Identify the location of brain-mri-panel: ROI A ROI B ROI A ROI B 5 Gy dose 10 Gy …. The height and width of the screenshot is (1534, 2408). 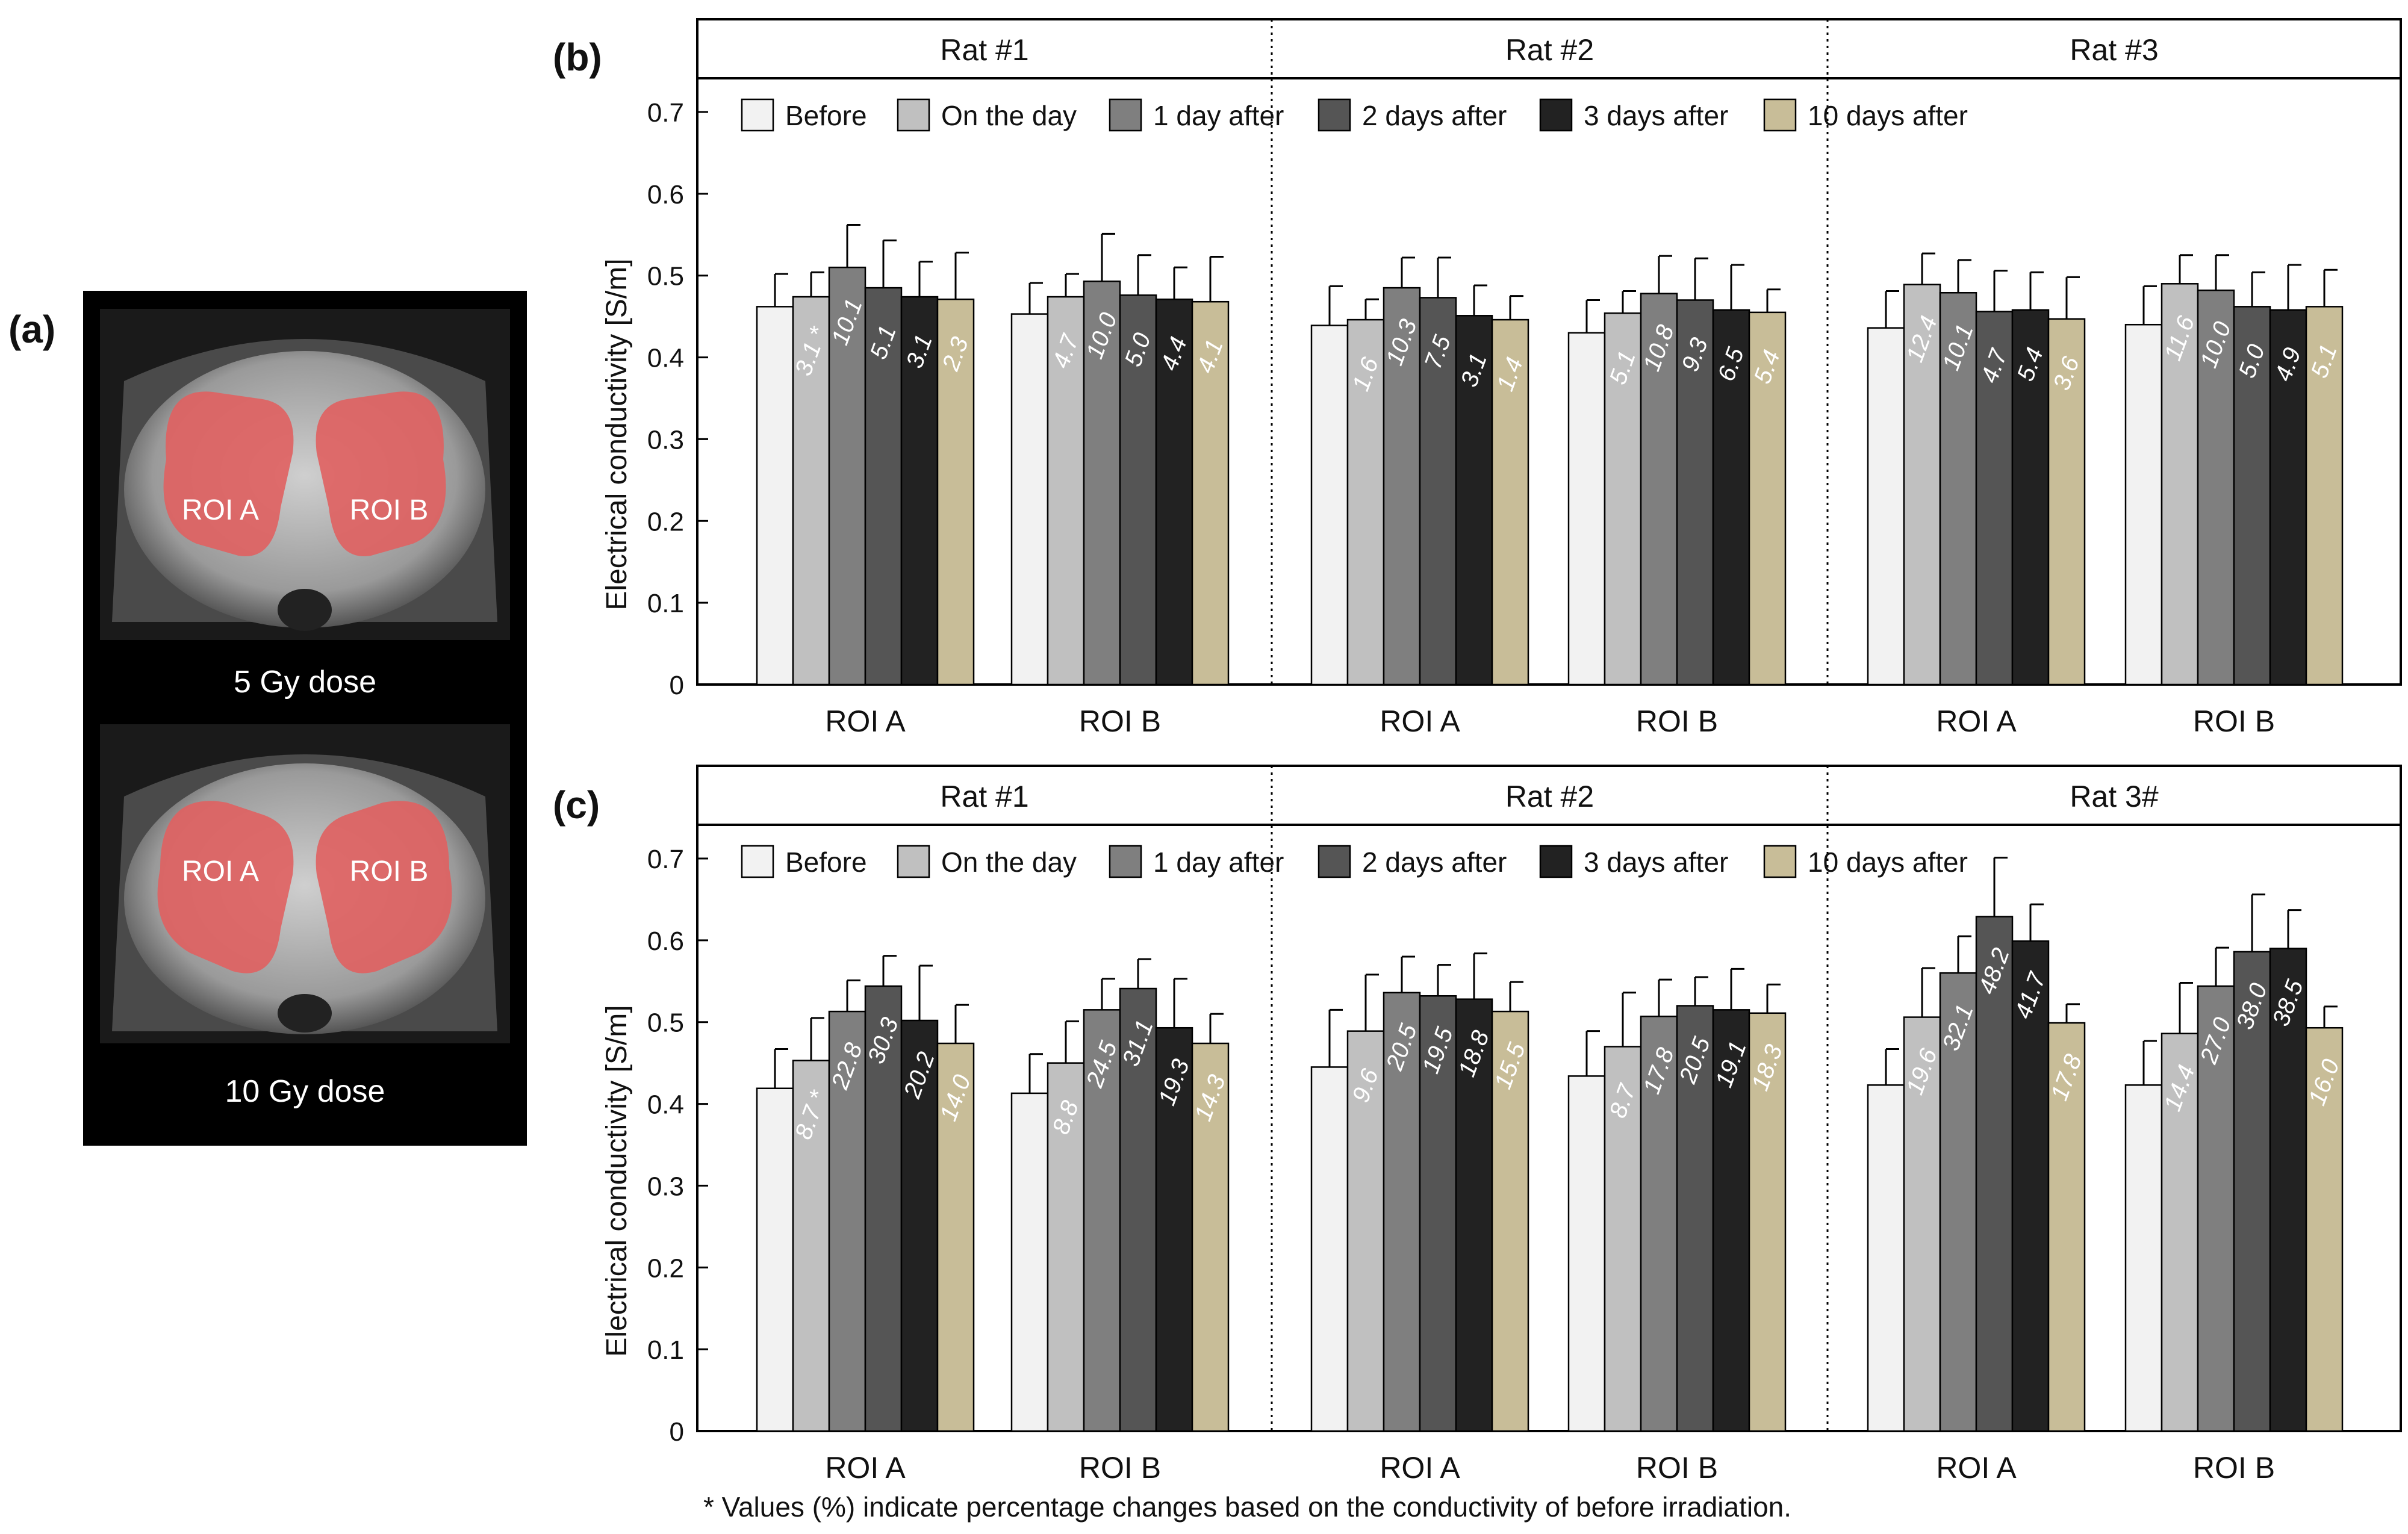
(305, 718).